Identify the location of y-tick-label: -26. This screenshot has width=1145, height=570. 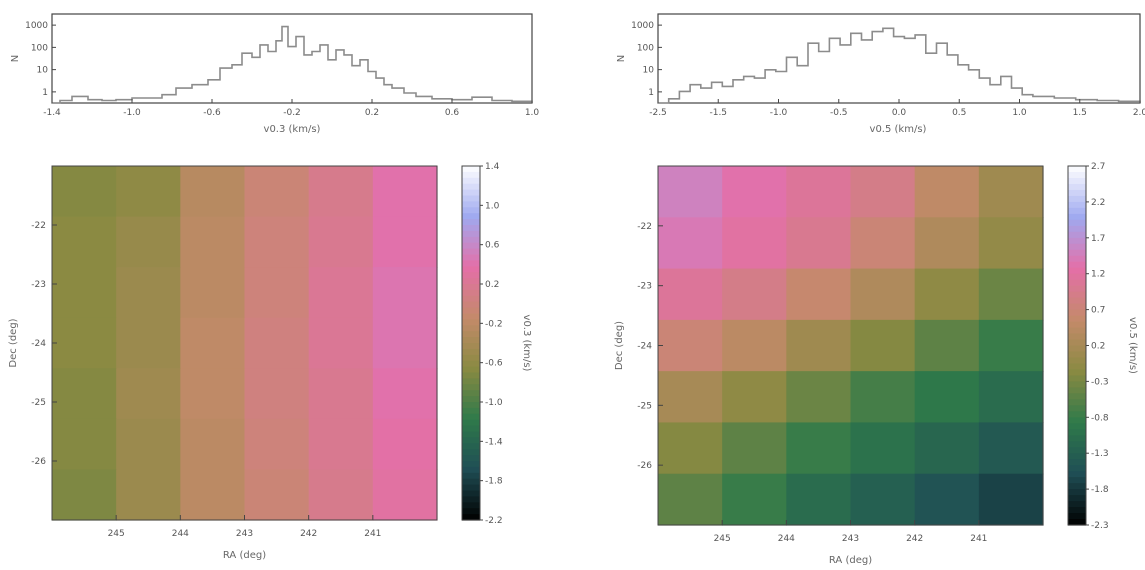
(38, 462).